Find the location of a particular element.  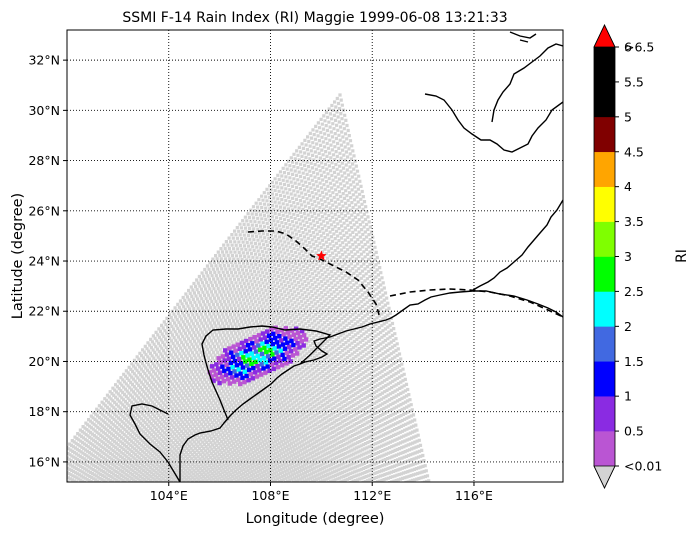

colorbar-tick-label: 0.5 is located at coordinates (634, 431).